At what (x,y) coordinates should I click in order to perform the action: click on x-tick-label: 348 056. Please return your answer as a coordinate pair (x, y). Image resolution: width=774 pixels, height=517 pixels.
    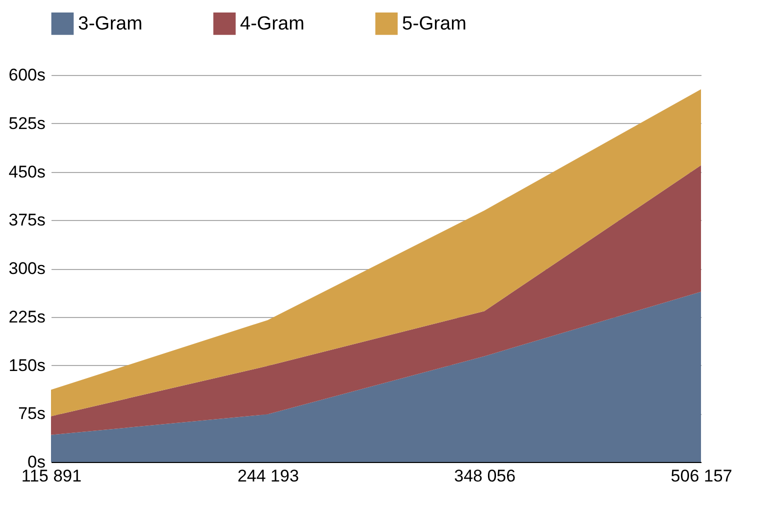
    Looking at the image, I should click on (485, 476).